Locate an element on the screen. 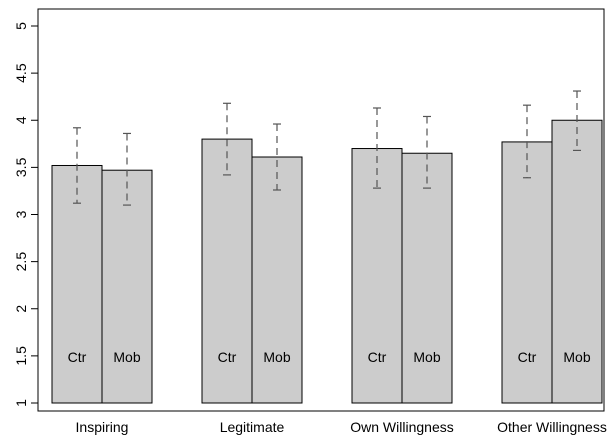 The image size is (614, 437). y-tick-label: 1 is located at coordinates (21, 403).